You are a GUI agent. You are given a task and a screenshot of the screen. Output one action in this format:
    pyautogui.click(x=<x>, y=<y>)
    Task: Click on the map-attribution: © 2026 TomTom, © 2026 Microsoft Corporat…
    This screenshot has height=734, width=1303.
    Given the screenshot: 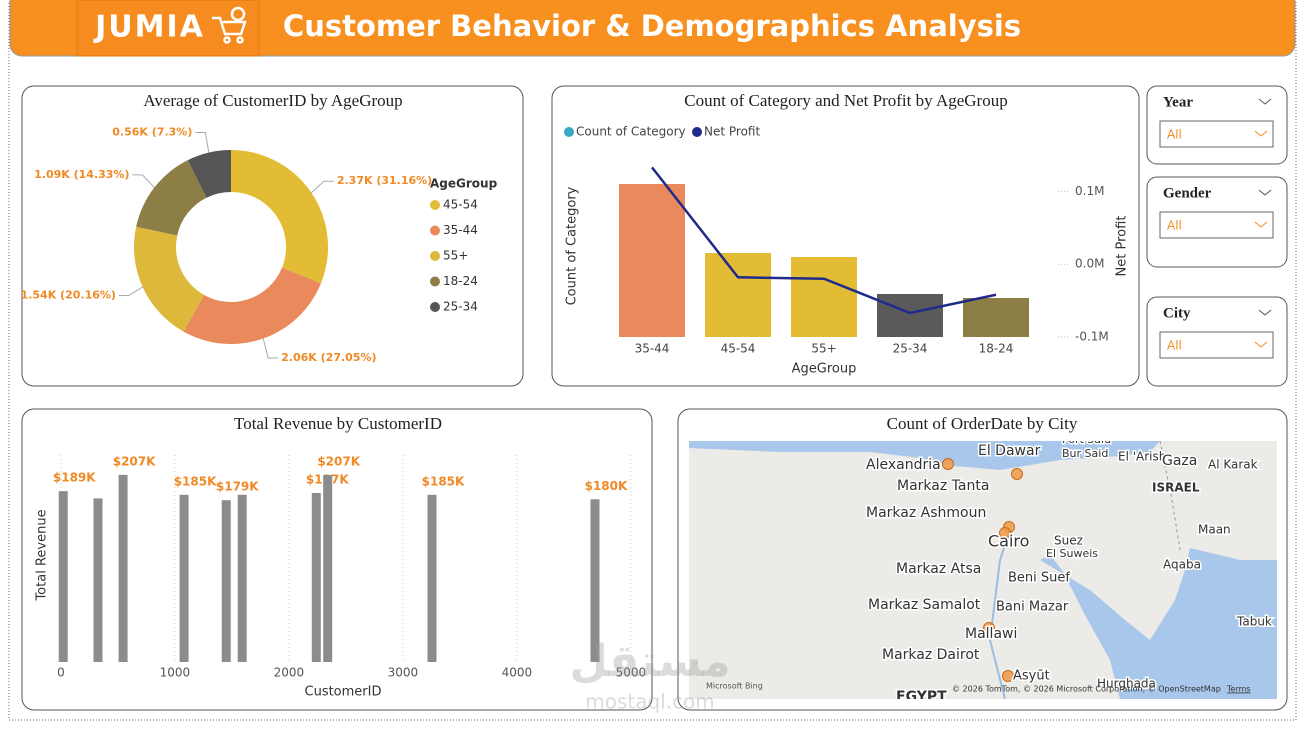 What is the action you would take?
    pyautogui.click(x=1086, y=689)
    